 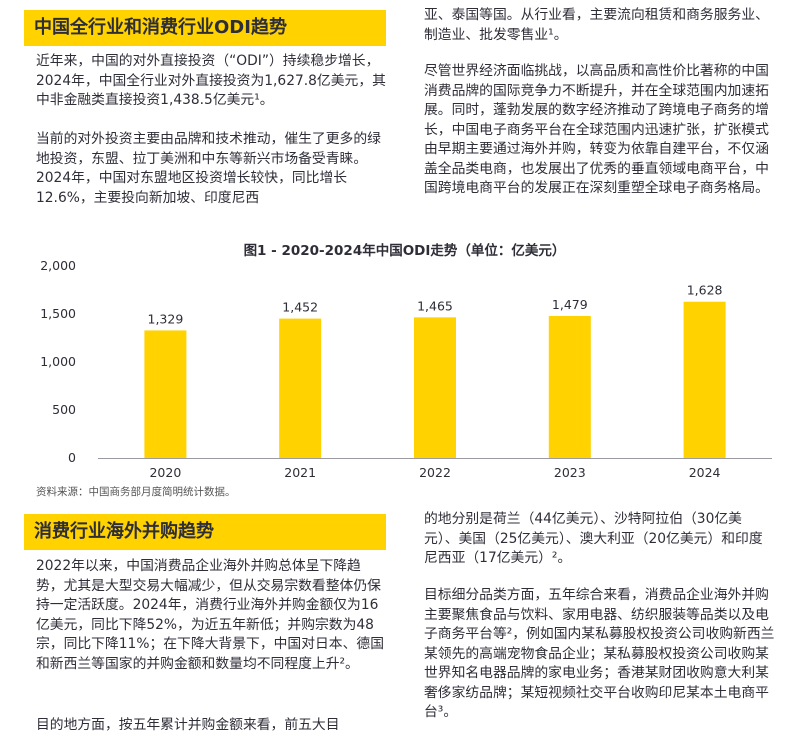 What do you see at coordinates (188, 725) in the screenshot?
I see `paragraph-destinations-start: 目的地方面，按五年累计并购金额来看，前五大目` at bounding box center [188, 725].